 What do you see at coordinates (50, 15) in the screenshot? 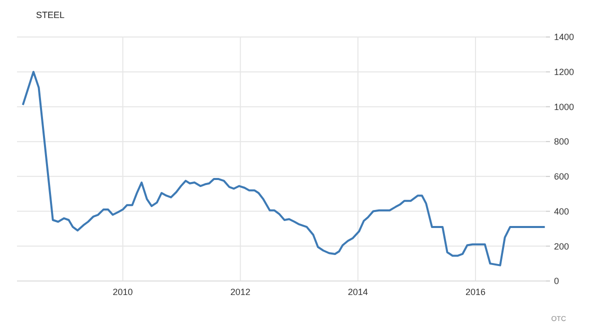
I see `chart-title: STEEL` at bounding box center [50, 15].